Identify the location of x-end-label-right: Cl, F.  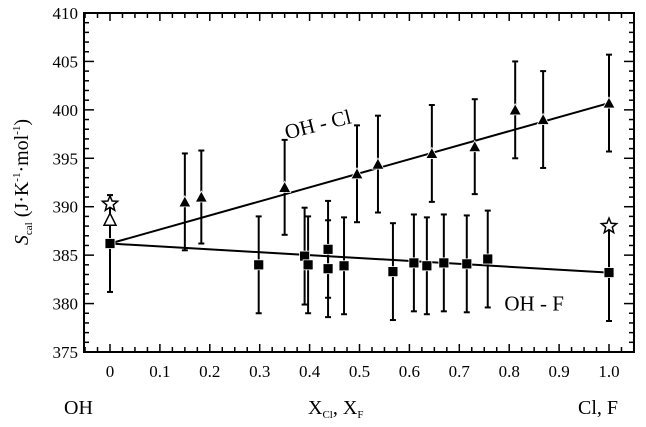
(598, 408).